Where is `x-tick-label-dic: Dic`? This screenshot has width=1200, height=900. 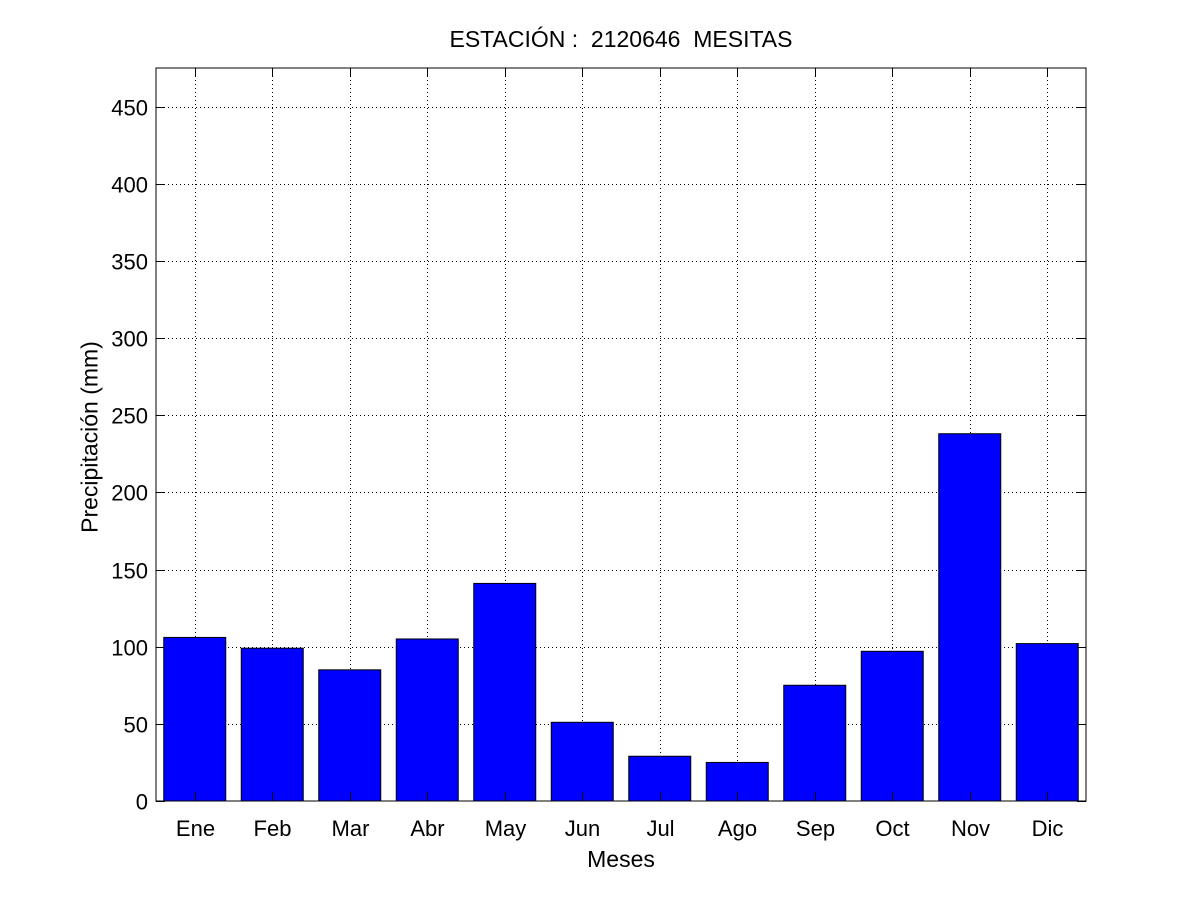
x-tick-label-dic: Dic is located at coordinates (1048, 828).